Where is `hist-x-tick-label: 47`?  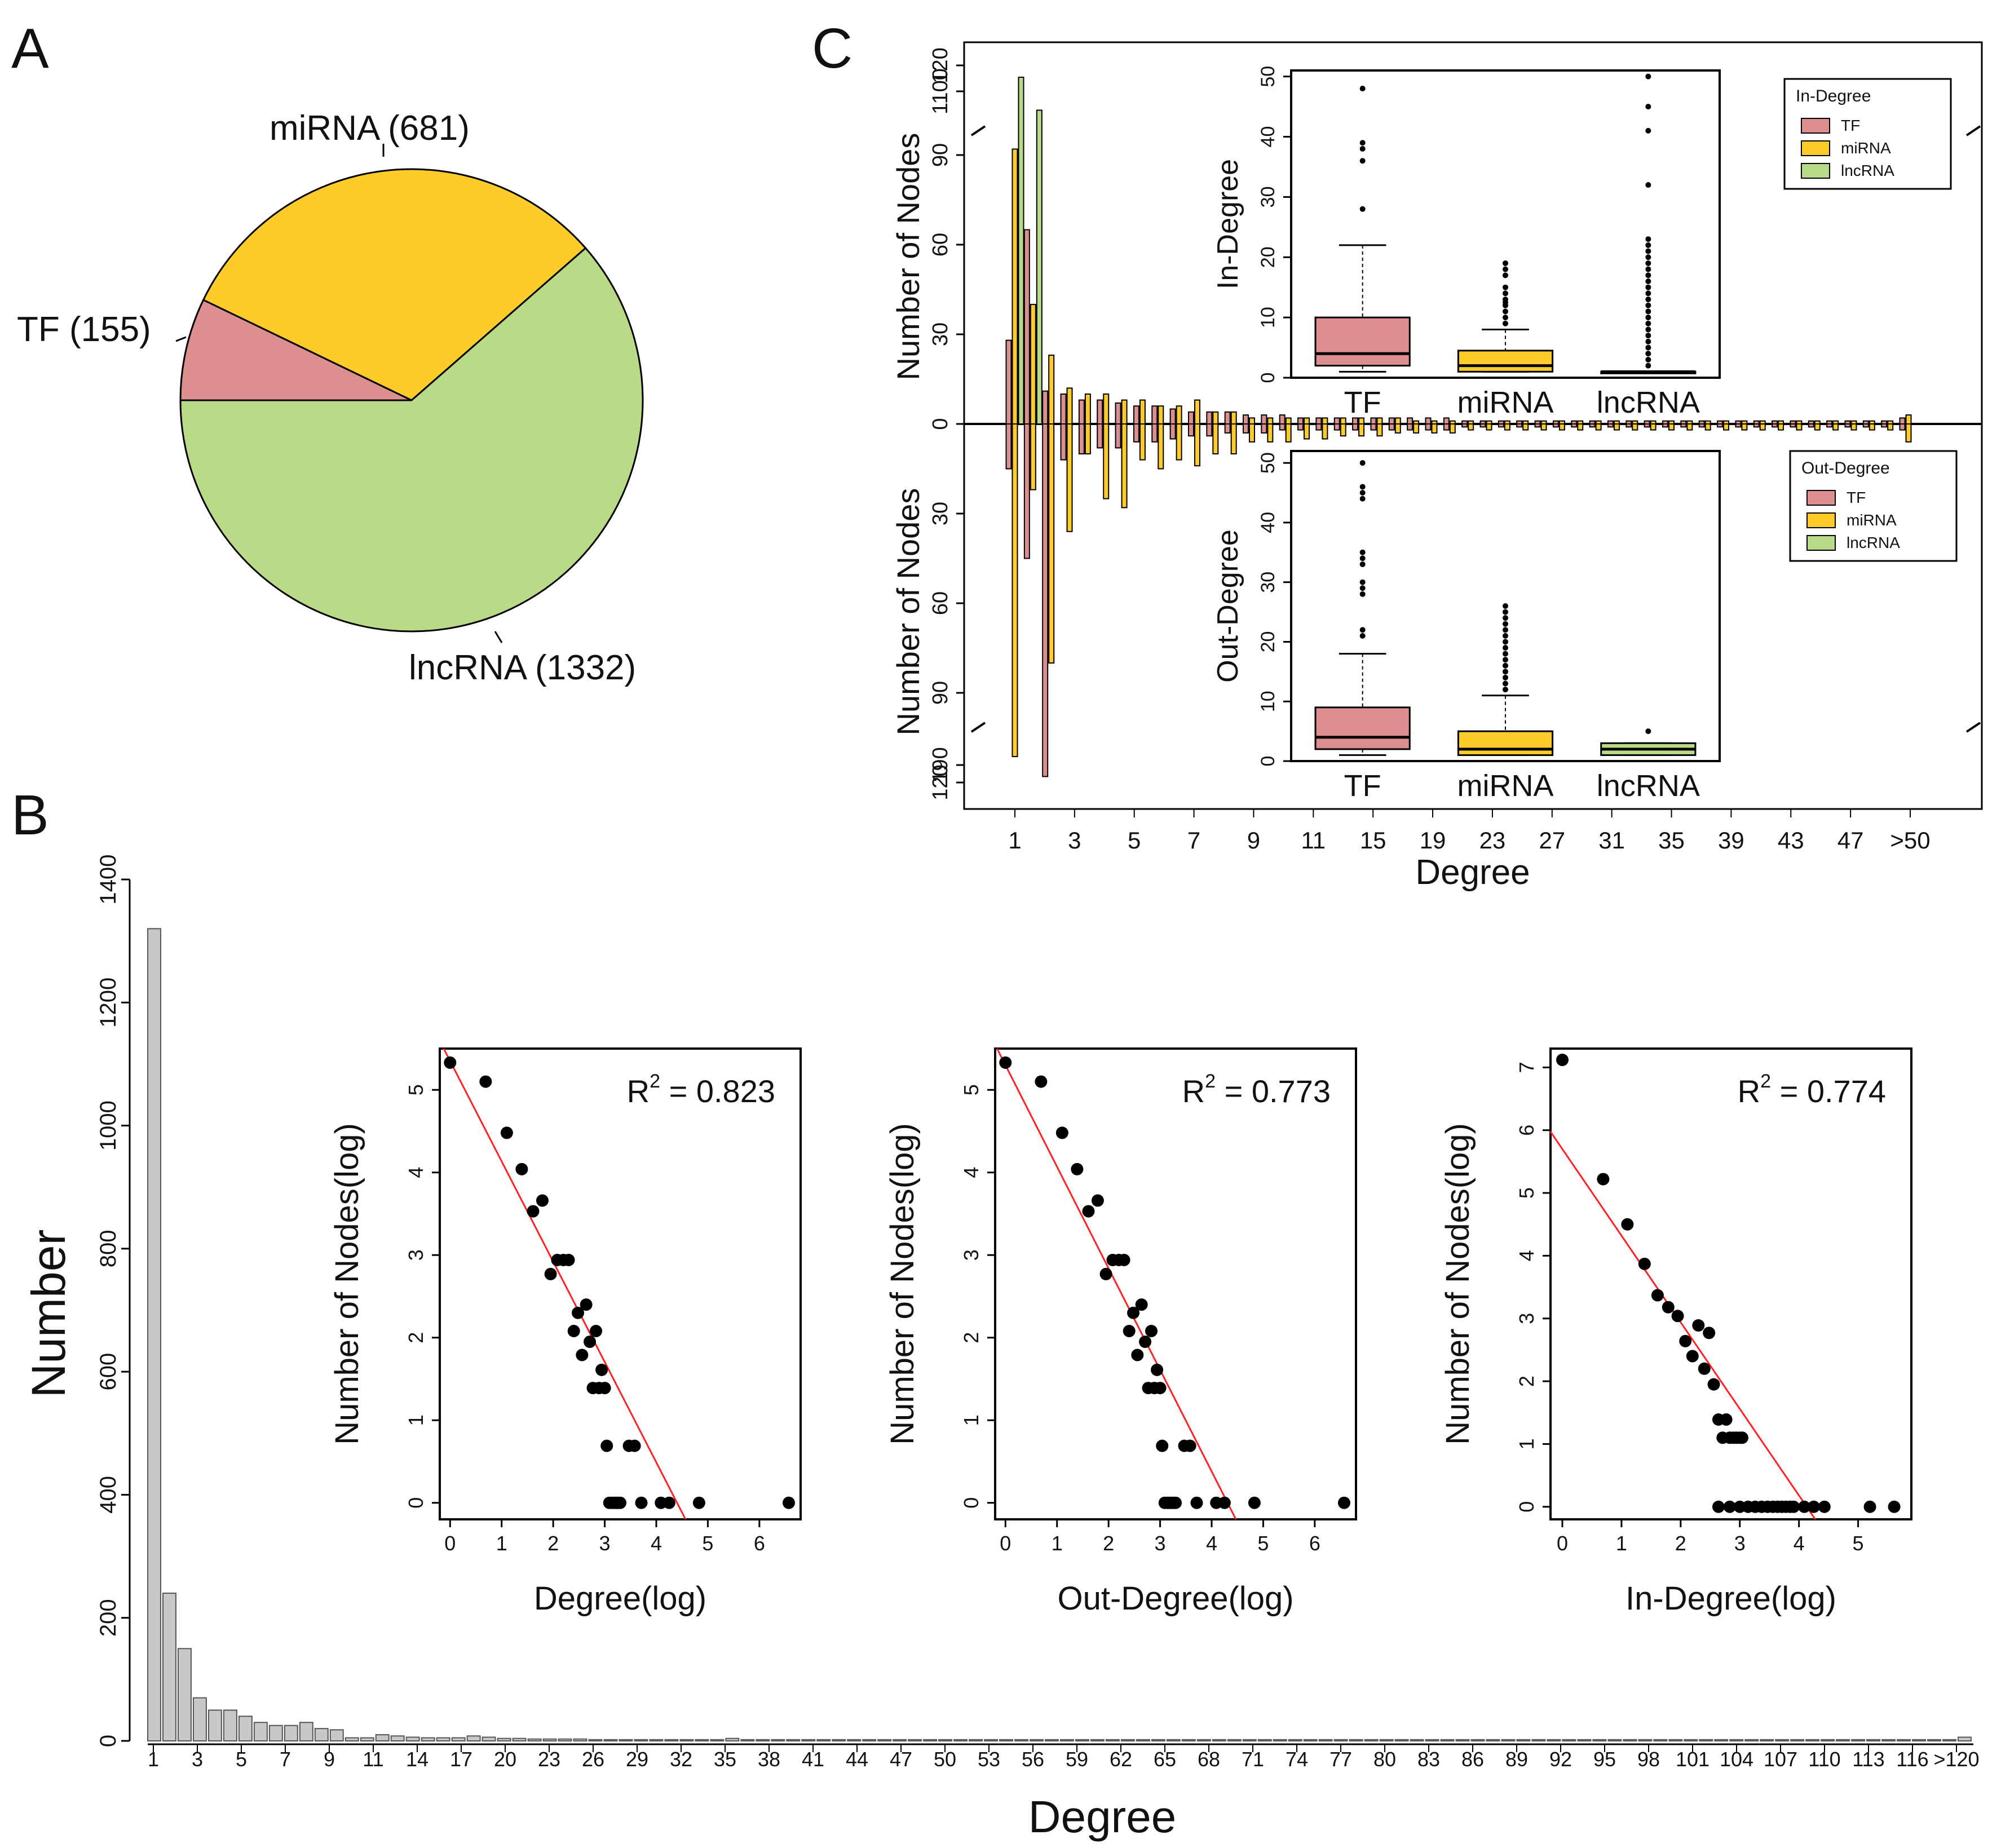
hist-x-tick-label: 47 is located at coordinates (901, 1759).